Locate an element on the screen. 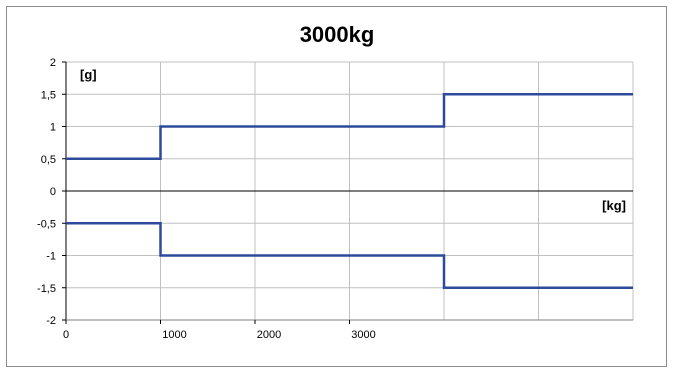 Image resolution: width=674 pixels, height=374 pixels. y-tick-label: 1 is located at coordinates (53, 128).